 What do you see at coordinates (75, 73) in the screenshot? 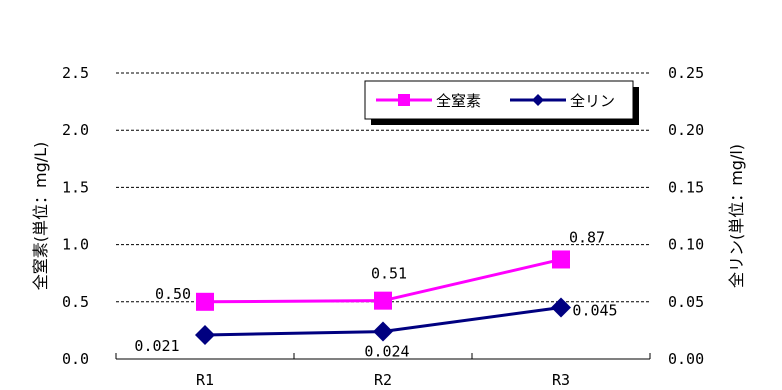
I see `y-left-tick-label: 2.5` at bounding box center [75, 73].